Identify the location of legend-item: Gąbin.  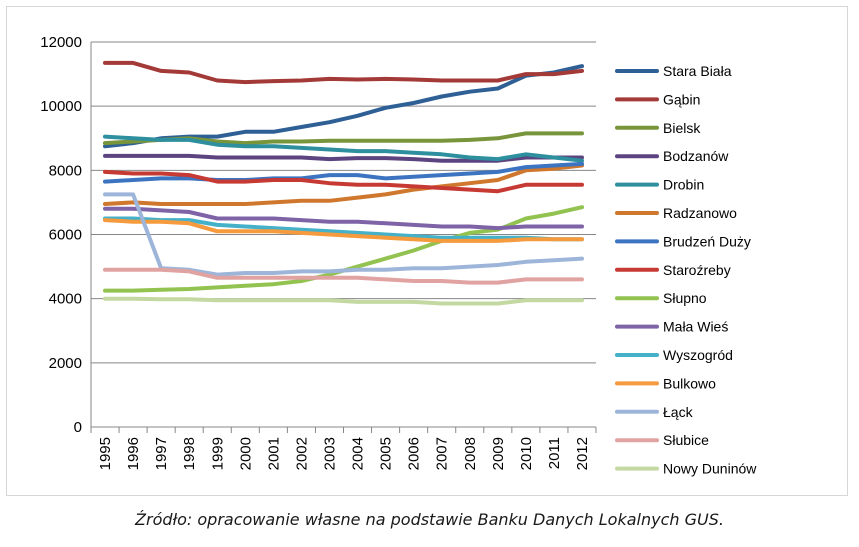
(657, 99).